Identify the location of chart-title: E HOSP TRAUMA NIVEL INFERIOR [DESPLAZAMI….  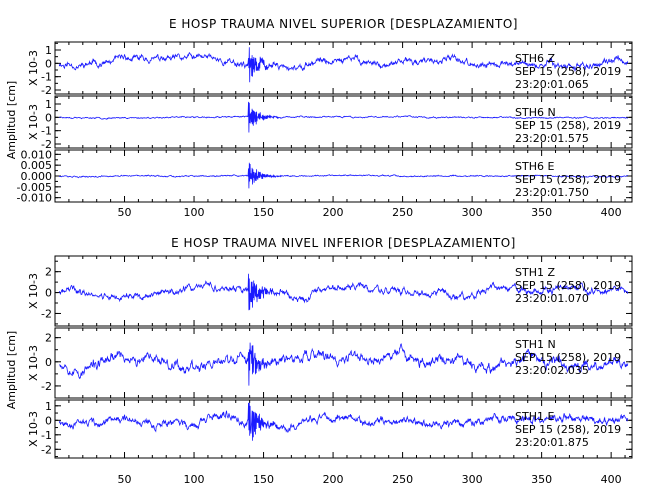
(343, 243).